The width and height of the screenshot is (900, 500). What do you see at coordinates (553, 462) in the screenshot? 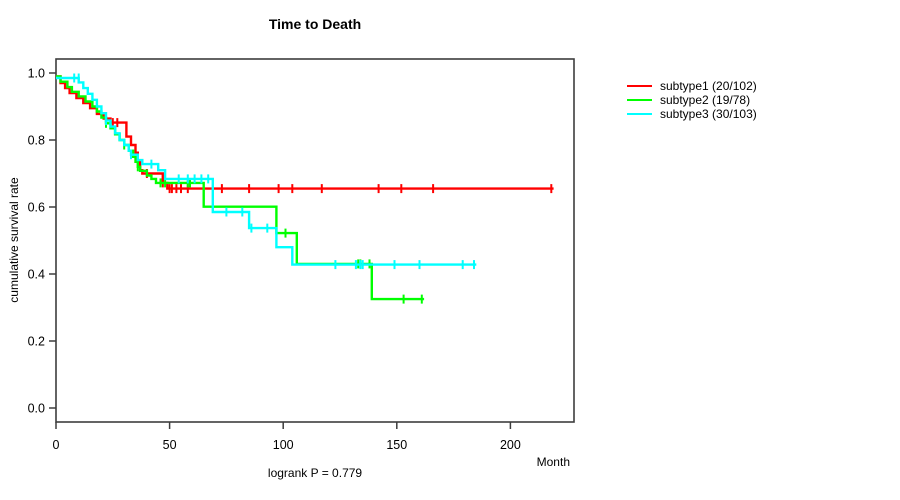
I see `x-axis-label: Month` at bounding box center [553, 462].